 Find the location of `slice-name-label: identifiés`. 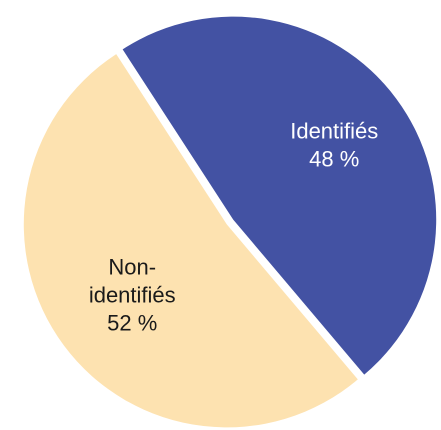

slice-name-label: identifiés is located at coordinates (132, 294).